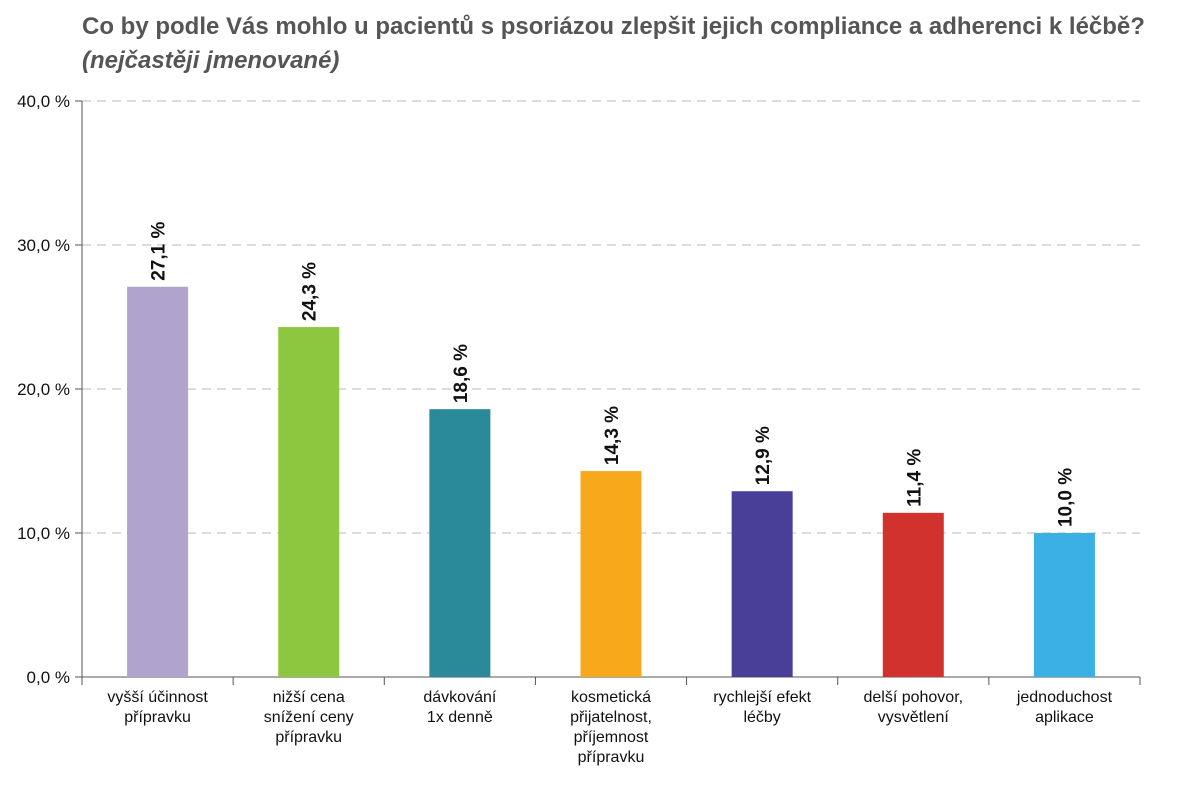 The height and width of the screenshot is (800, 1201). Describe the element at coordinates (310, 291) in the screenshot. I see `bar-value-label: 24,3 %` at that location.